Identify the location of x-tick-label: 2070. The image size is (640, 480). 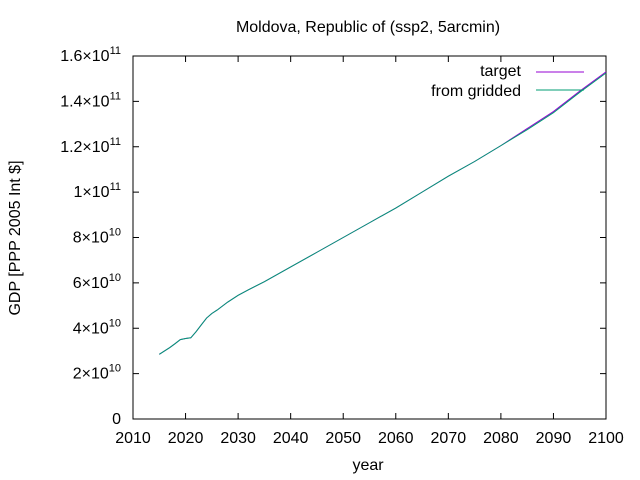
(449, 438).